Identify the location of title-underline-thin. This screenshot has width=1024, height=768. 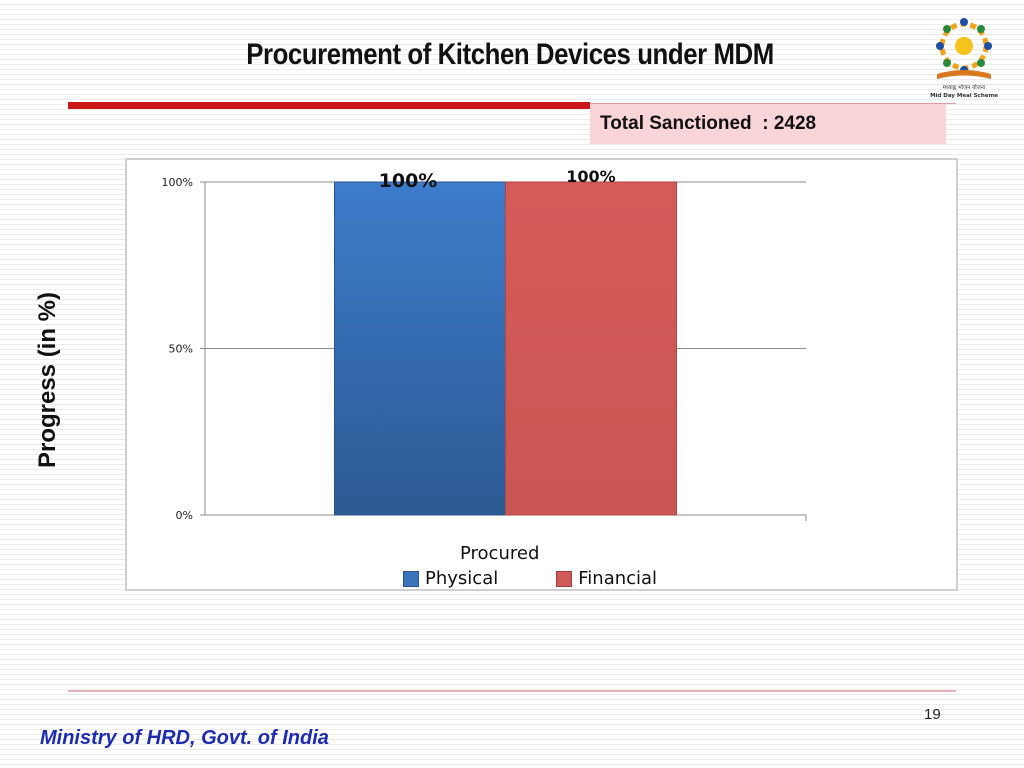
(773, 103).